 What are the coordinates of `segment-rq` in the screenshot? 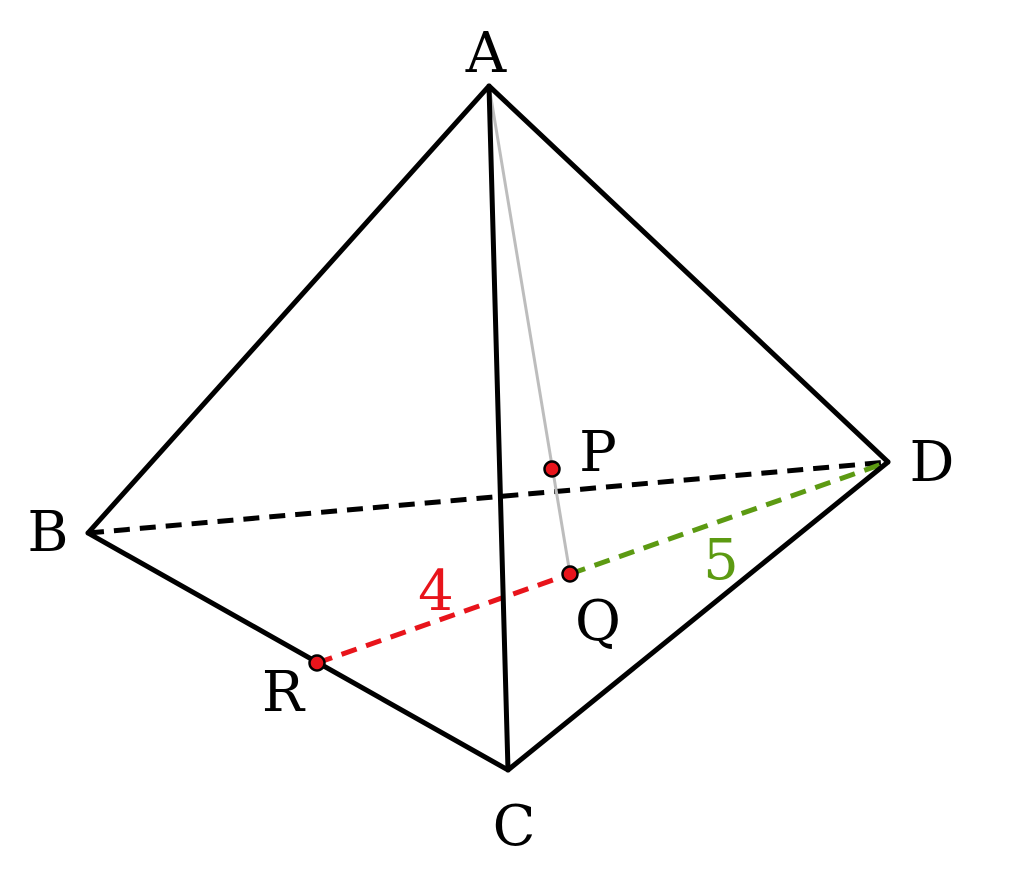 It's located at (443, 618).